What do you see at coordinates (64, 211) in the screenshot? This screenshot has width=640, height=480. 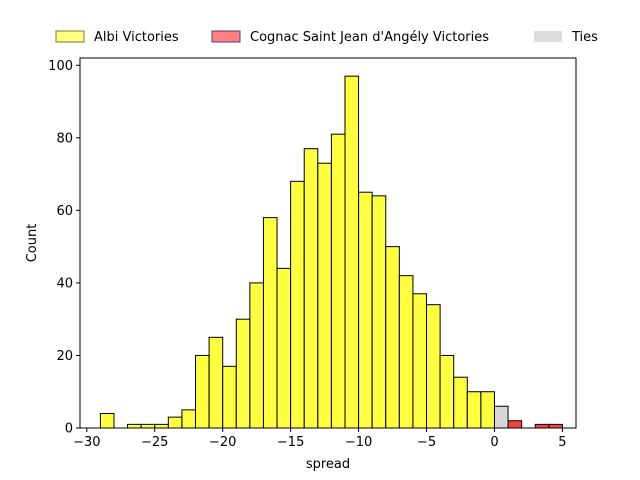 I see `y-tick-label-3: 60` at bounding box center [64, 211].